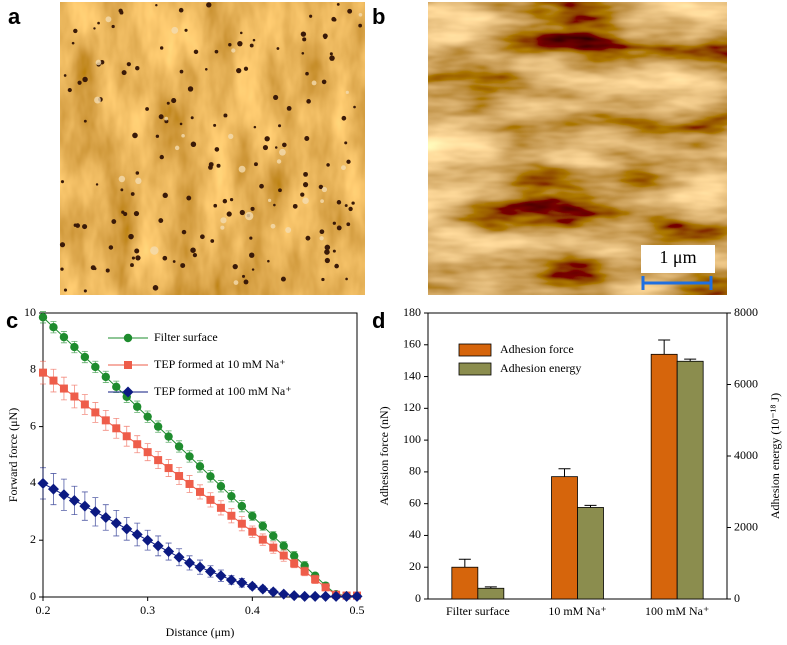  I want to click on y-tick-label: 6, so click(33, 425).